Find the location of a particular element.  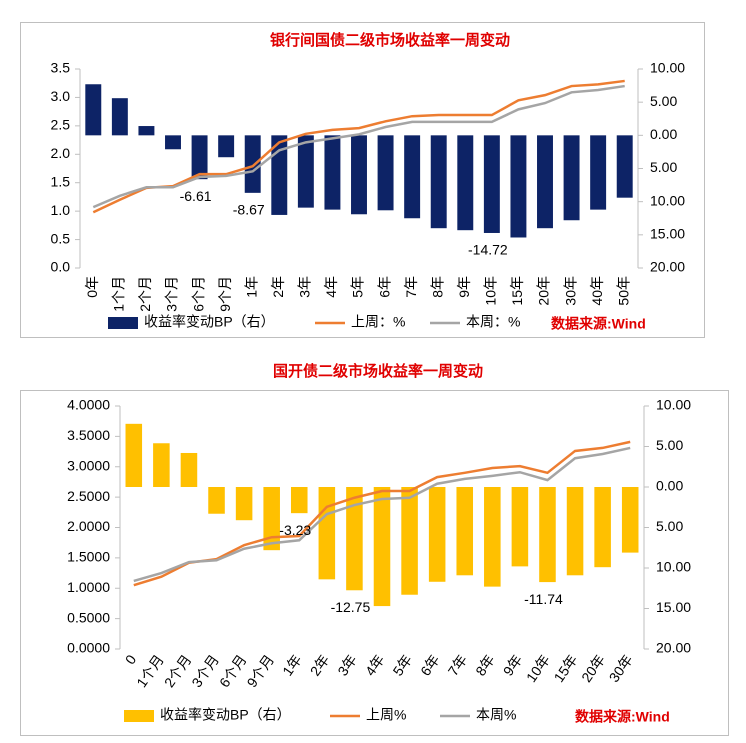

y-tick-label: 2.0000 is located at coordinates (88, 526).